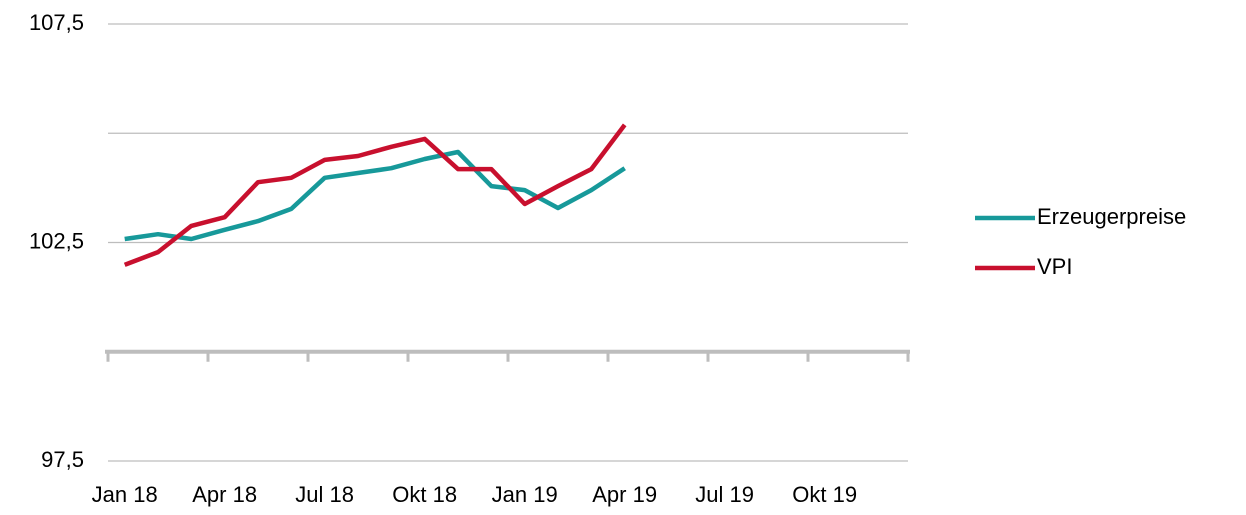 This screenshot has width=1246, height=515. I want to click on x-tick-label: Okt 18, so click(424, 494).